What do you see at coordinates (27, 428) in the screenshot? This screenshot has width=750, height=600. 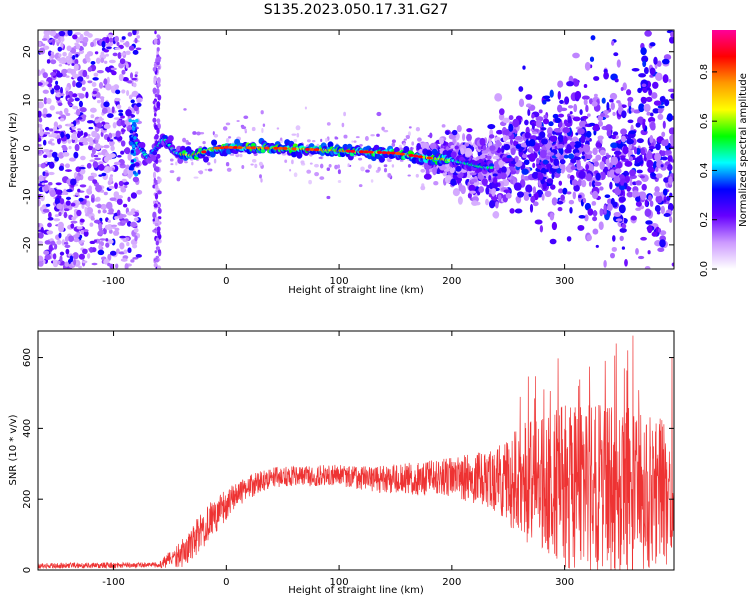 I see `snr-y-tick-label: 400` at bounding box center [27, 428].